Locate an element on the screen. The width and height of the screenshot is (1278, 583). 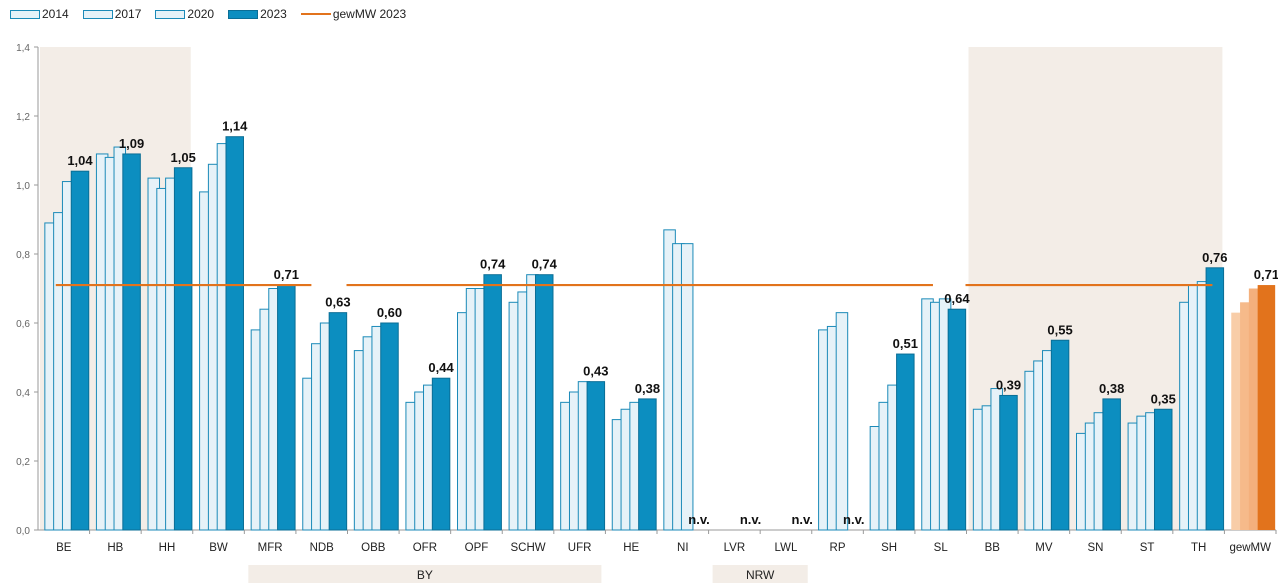
x-tick-label-bb: BB is located at coordinates (993, 548).